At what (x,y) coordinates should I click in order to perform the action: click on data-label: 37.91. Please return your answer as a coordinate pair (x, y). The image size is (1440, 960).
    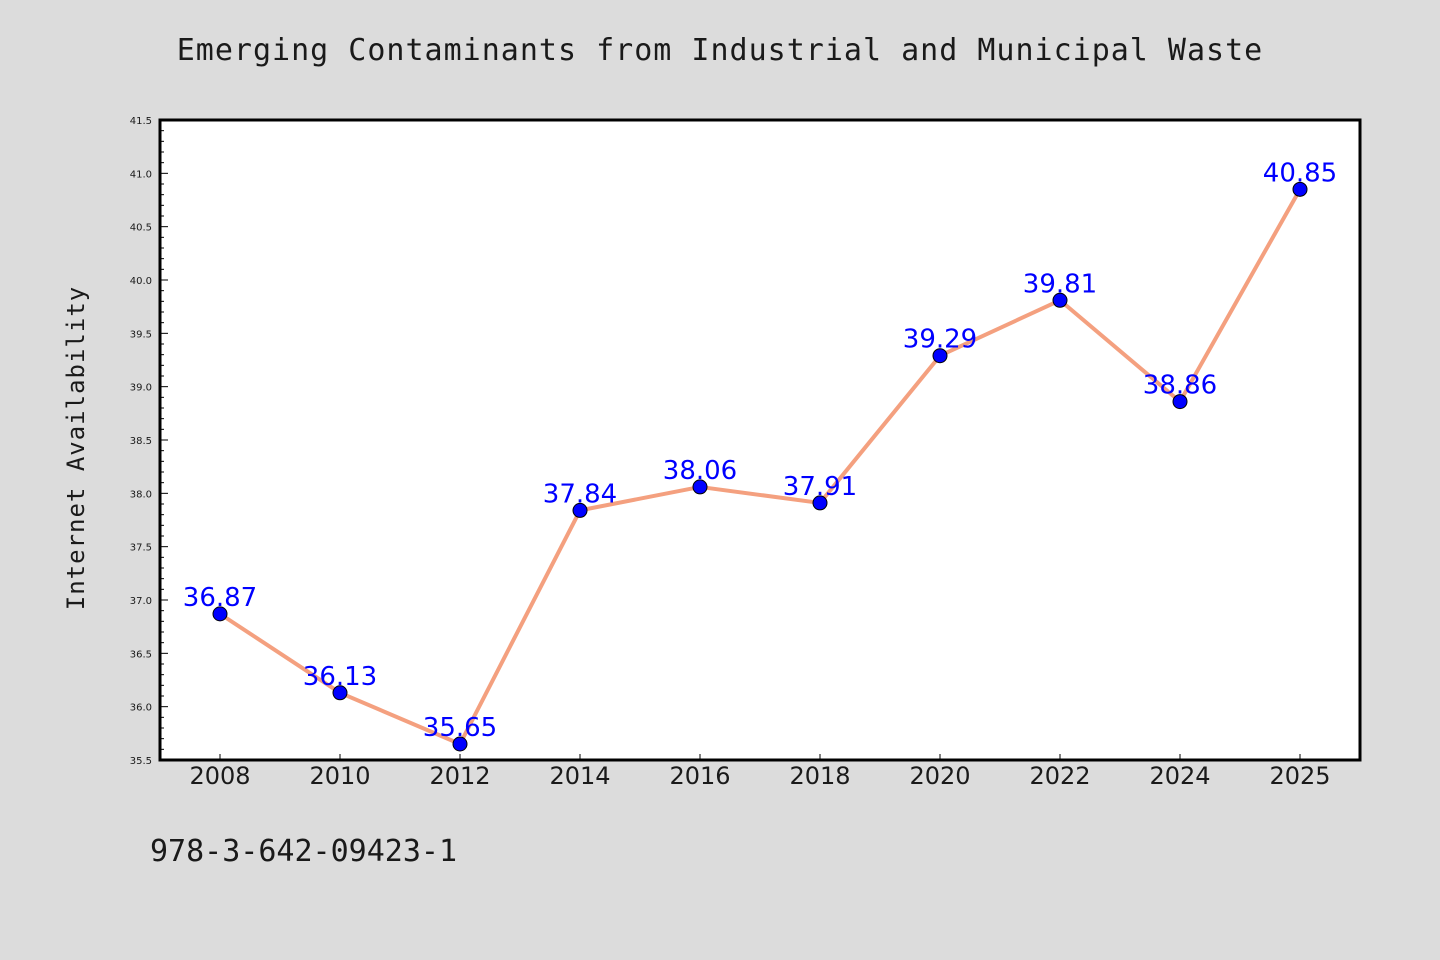
    Looking at the image, I should click on (820, 487).